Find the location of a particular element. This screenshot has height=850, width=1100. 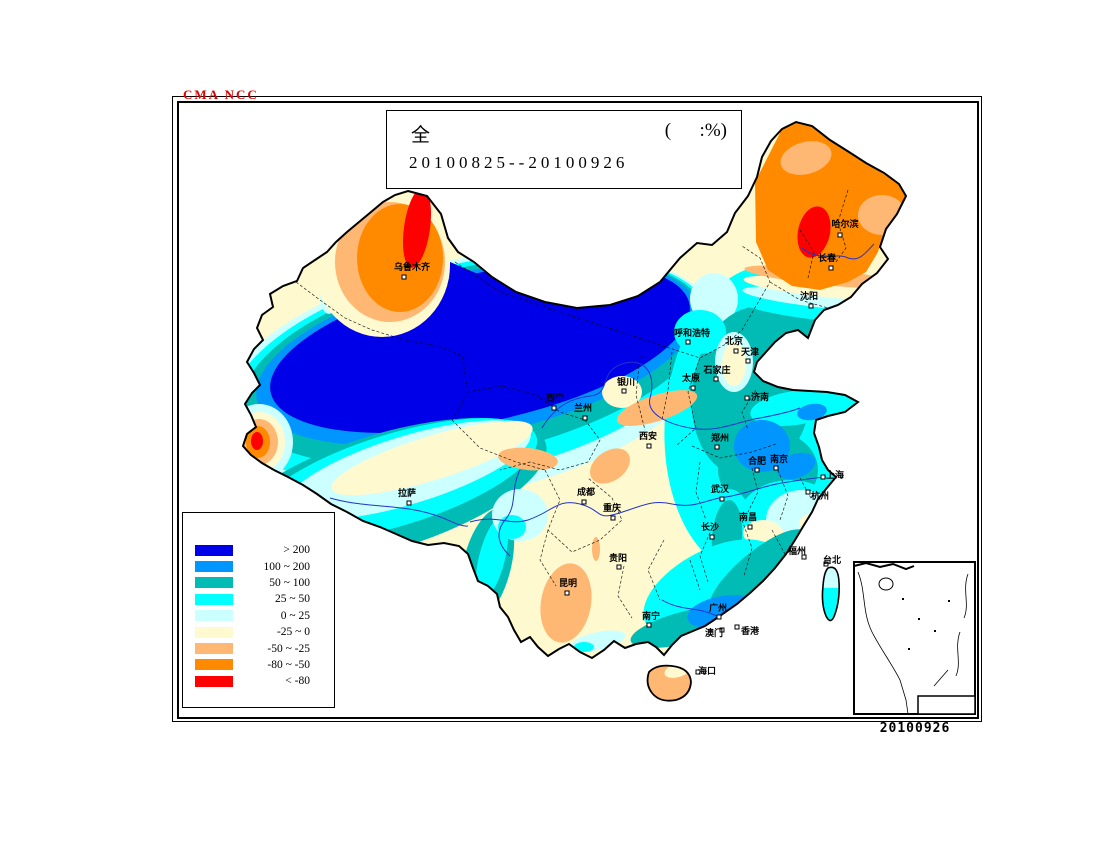

legend-label: 50 ~ 100 is located at coordinates (289, 582).